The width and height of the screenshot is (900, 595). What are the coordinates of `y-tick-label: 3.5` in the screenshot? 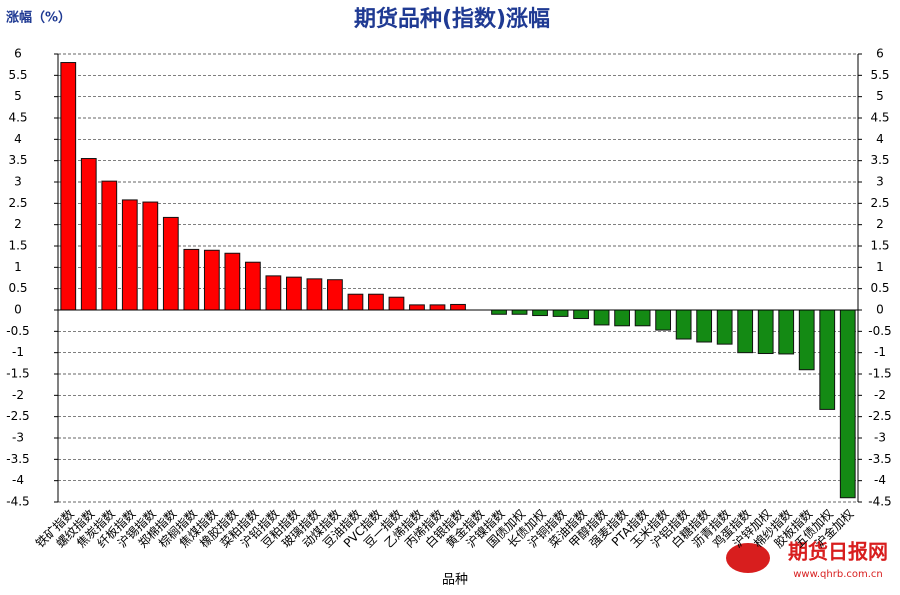 It's located at (17, 160).